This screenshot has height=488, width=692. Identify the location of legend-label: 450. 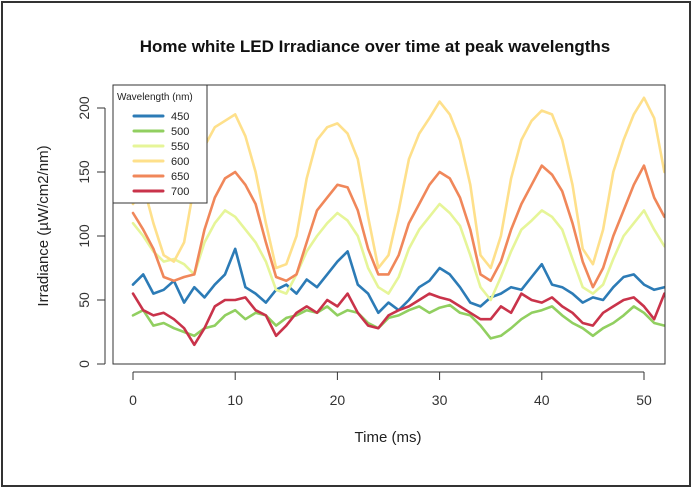
(180, 117).